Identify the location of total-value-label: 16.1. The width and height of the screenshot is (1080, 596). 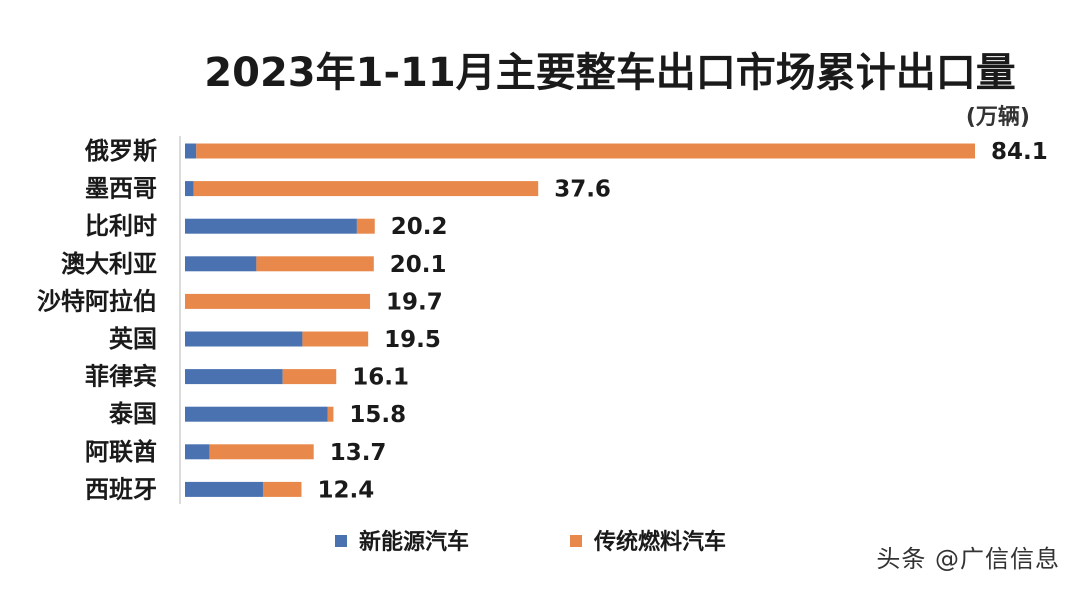
(380, 378).